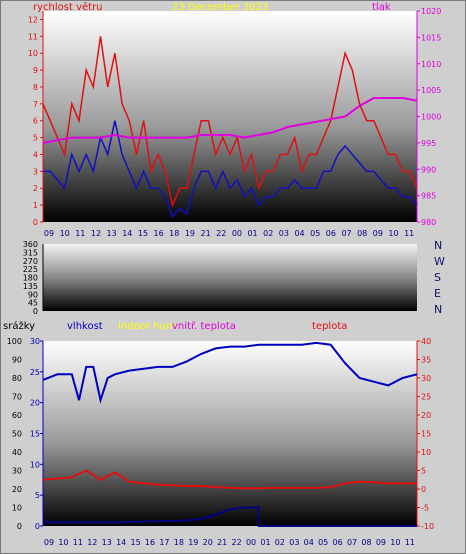 The height and width of the screenshot is (554, 466). I want to click on x-tick-bottom: 11, so click(78, 542).